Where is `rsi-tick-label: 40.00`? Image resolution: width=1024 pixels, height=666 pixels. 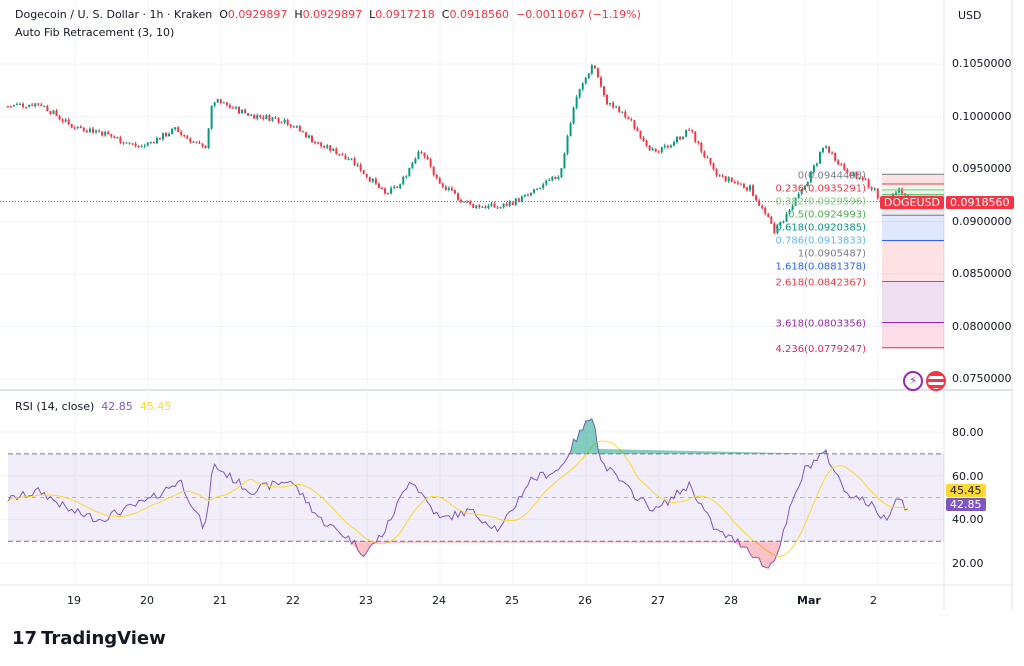
rsi-tick-label: 40.00 is located at coordinates (968, 520).